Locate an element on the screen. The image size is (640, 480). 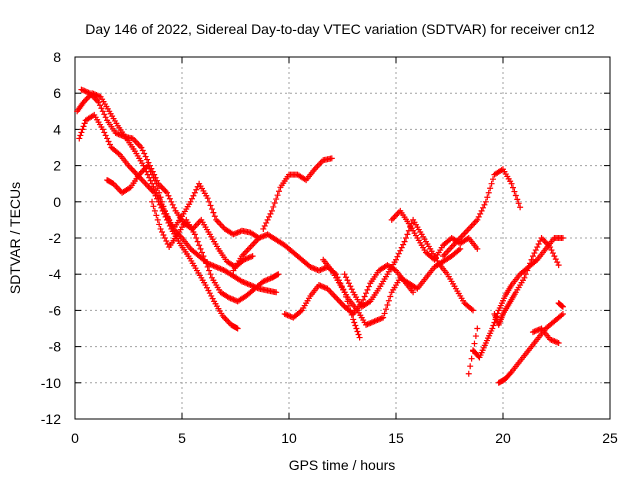
x-tick-label: 0 is located at coordinates (75, 438).